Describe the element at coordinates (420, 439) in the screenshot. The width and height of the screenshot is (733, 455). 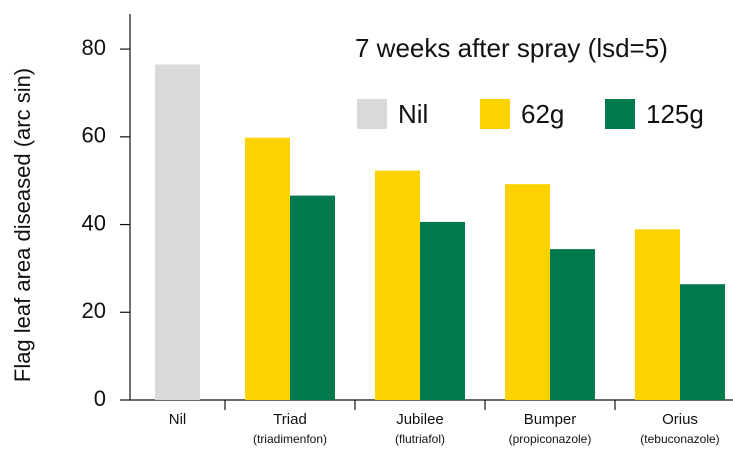
I see `x-tick-note: (flutriafol)` at that location.